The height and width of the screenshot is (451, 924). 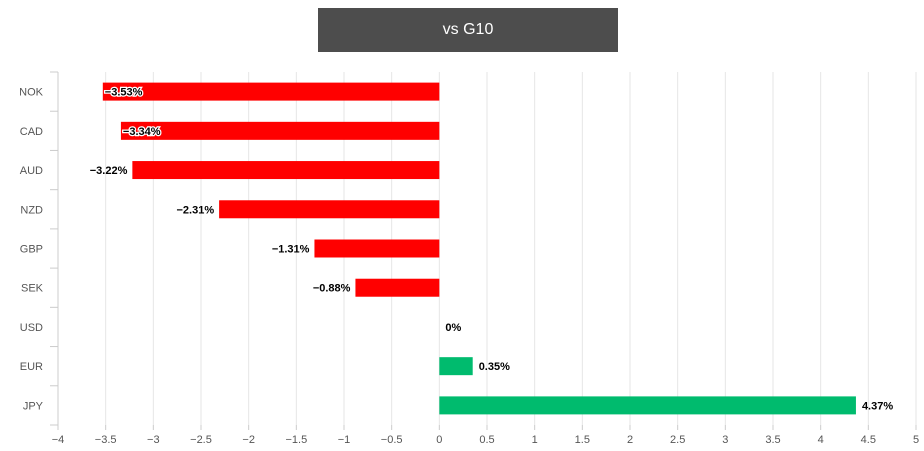 What do you see at coordinates (725, 440) in the screenshot?
I see `x-tick-label: 3` at bounding box center [725, 440].